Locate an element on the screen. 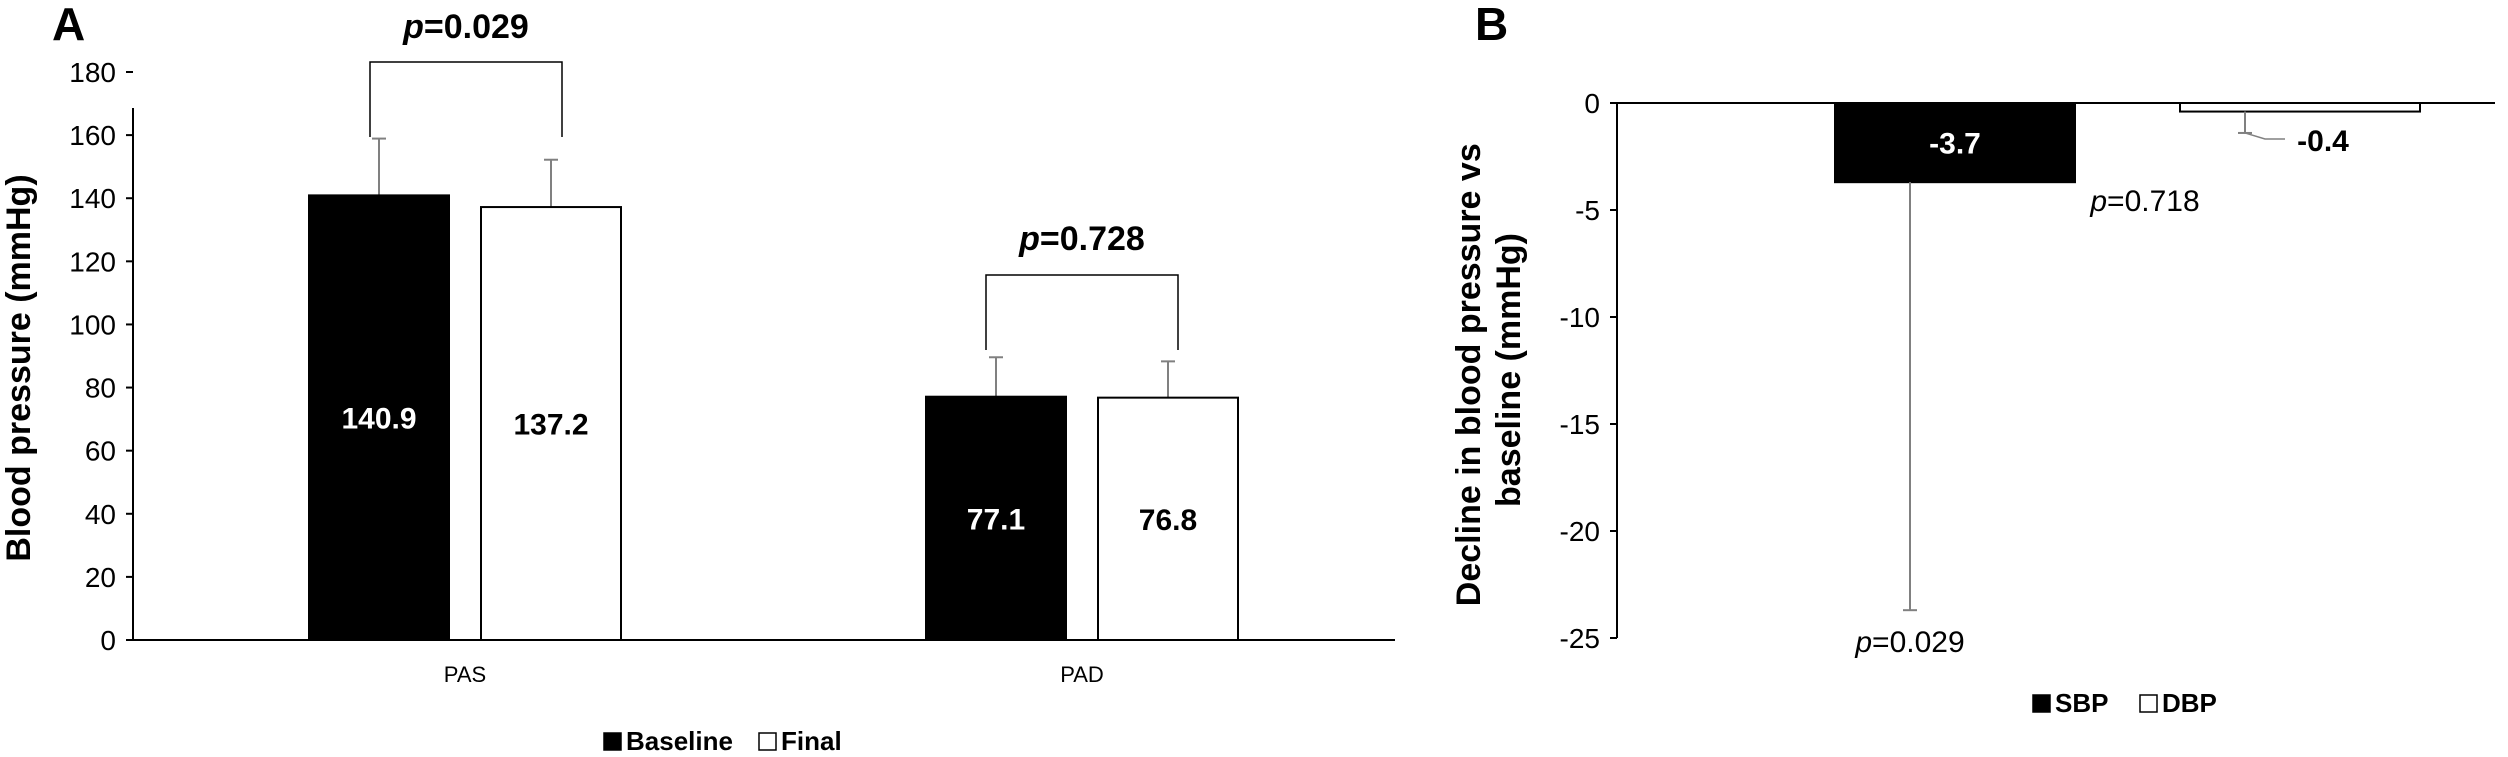 This screenshot has height=757, width=2508. comparison-pvalue-pas: p=0.029 is located at coordinates (465, 27).